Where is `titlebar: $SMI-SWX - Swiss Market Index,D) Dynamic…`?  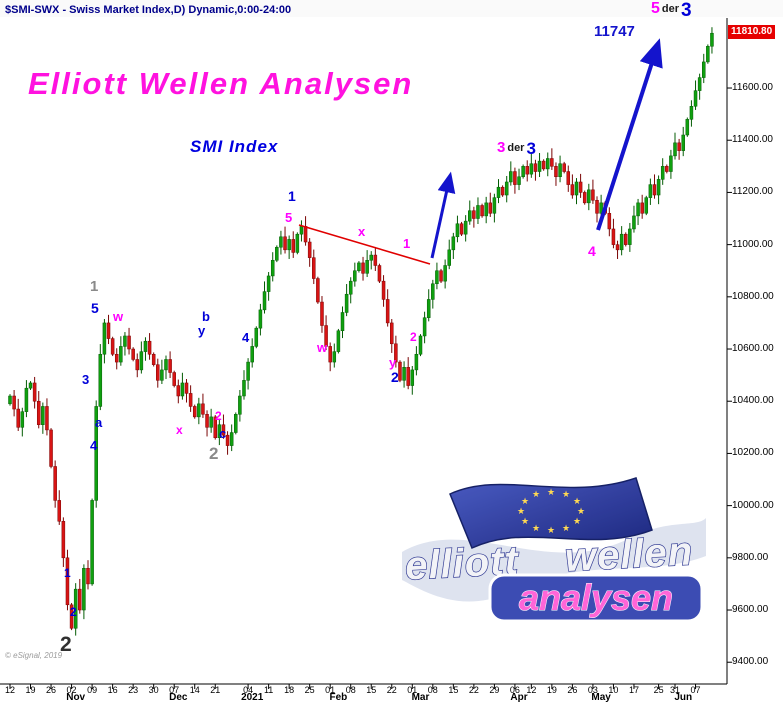 titlebar: $SMI-SWX - Swiss Market Index,D) Dynamic… is located at coordinates (391, 8).